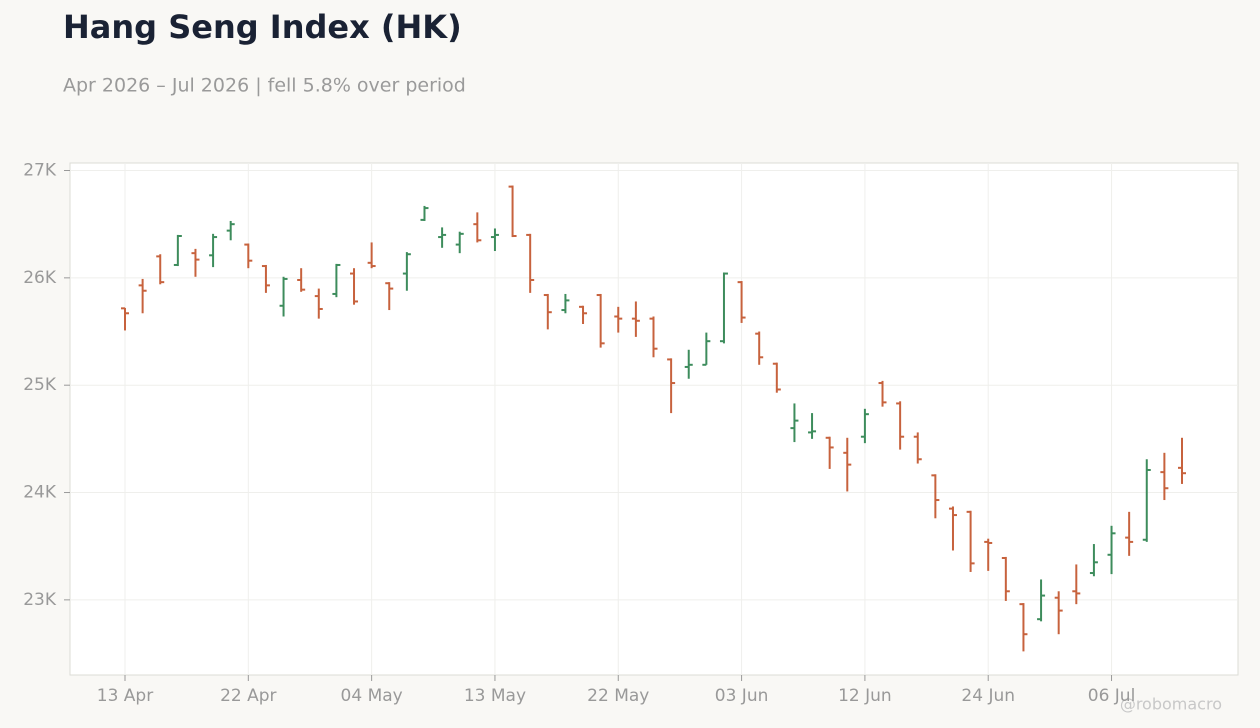 The width and height of the screenshot is (1260, 728). What do you see at coordinates (865, 696) in the screenshot?
I see `x-tick-label: 12 Jun` at bounding box center [865, 696].